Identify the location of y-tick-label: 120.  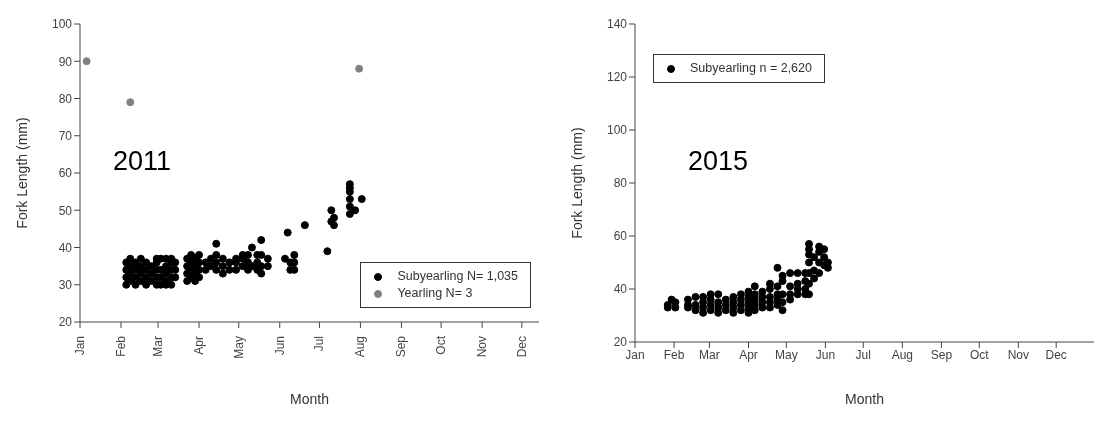
(617, 77).